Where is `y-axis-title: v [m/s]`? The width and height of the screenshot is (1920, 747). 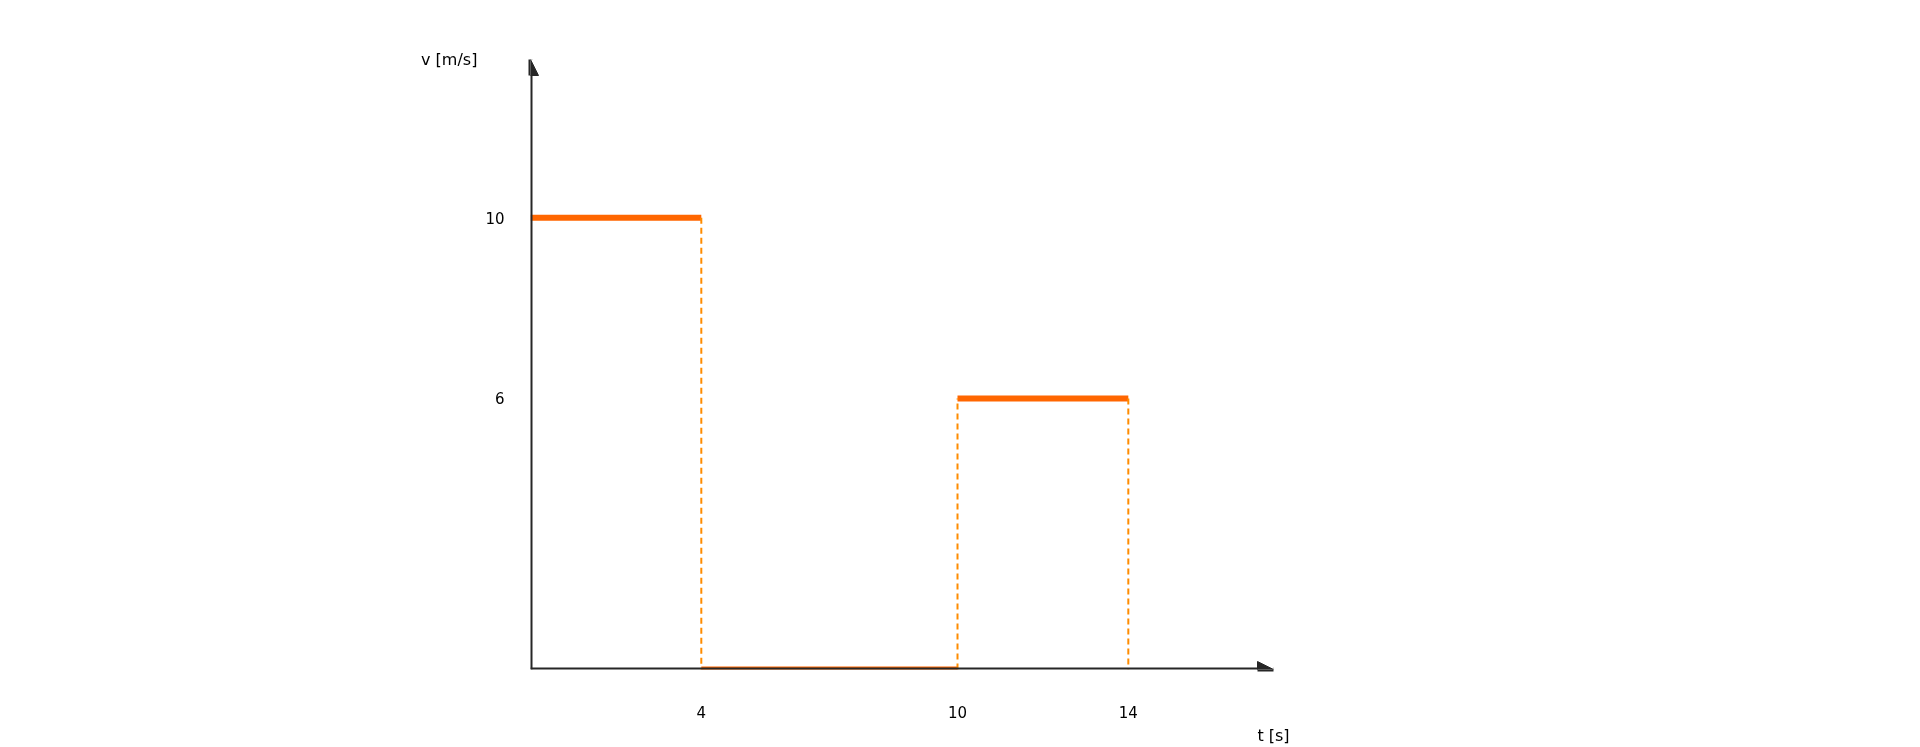 y-axis-title: v [m/s] is located at coordinates (449, 59).